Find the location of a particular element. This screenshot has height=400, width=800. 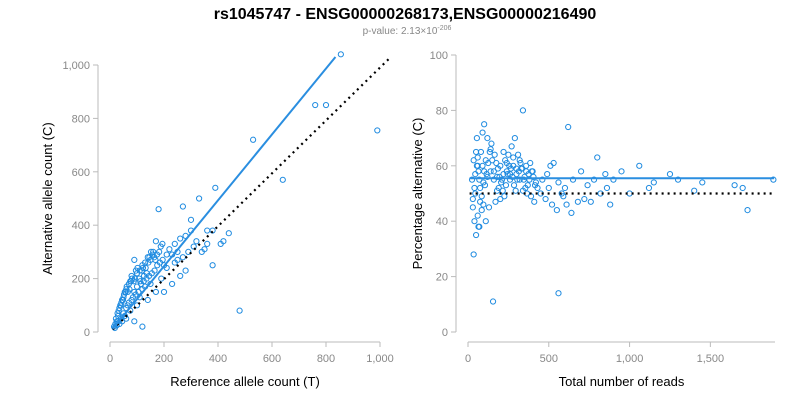

y-axis-label: Percentage alternative (C) is located at coordinates (417, 194).